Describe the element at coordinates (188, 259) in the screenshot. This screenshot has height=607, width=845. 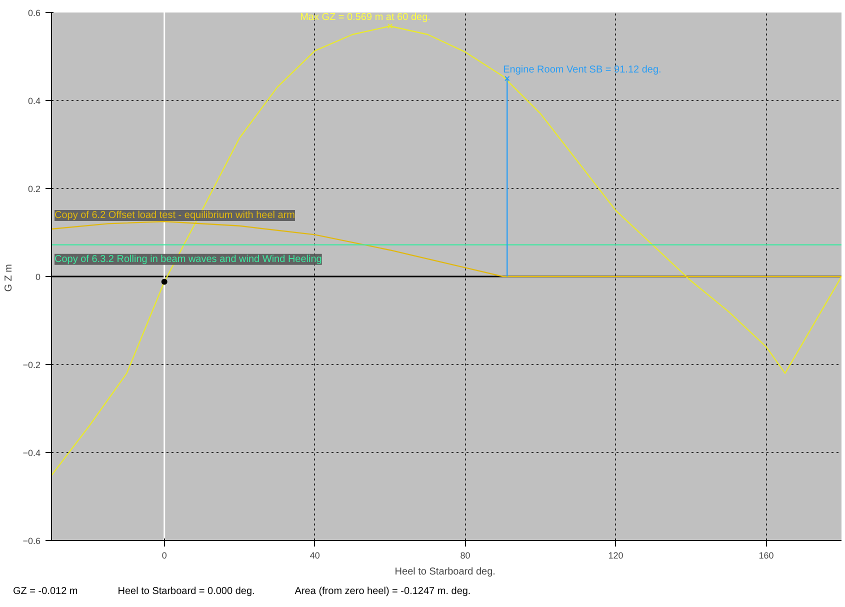
I see `series-label: Copy of 6.3.2 Rolling in beam waves and wind Wind Heeling` at that location.